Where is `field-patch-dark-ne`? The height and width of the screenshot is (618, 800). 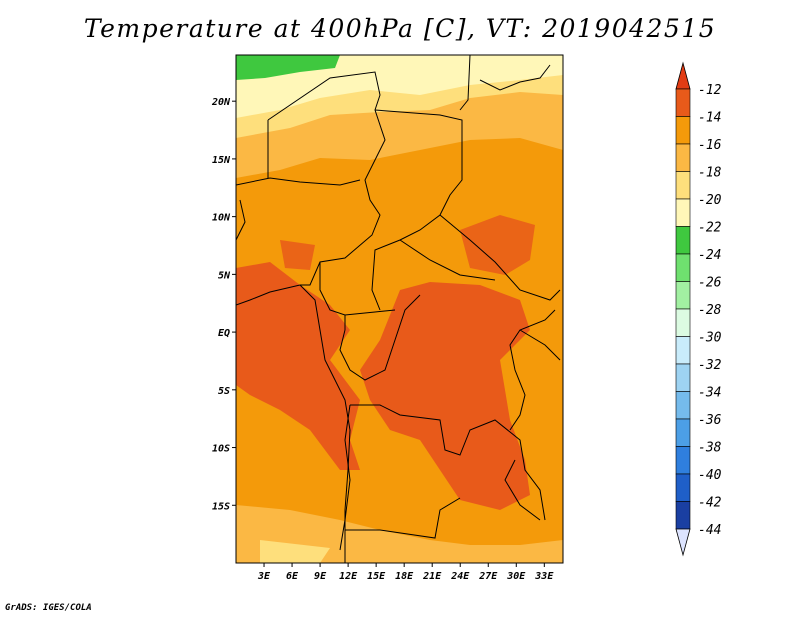 field-patch-dark-ne is located at coordinates (497, 245).